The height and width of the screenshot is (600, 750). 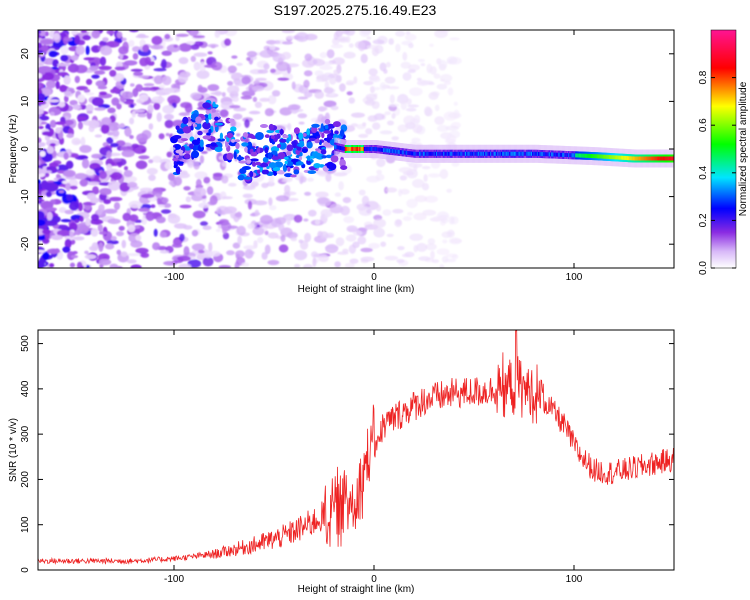 What do you see at coordinates (703, 220) in the screenshot?
I see `colorbar-tick-label: 0.2` at bounding box center [703, 220].